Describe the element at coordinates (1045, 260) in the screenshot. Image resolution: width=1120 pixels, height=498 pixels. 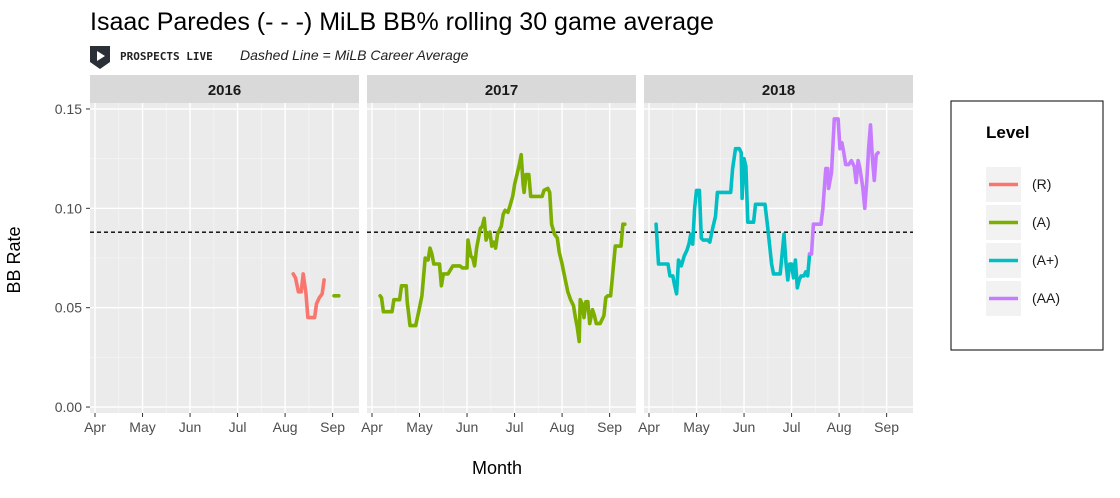
I see `legend-label: (A+)` at that location.